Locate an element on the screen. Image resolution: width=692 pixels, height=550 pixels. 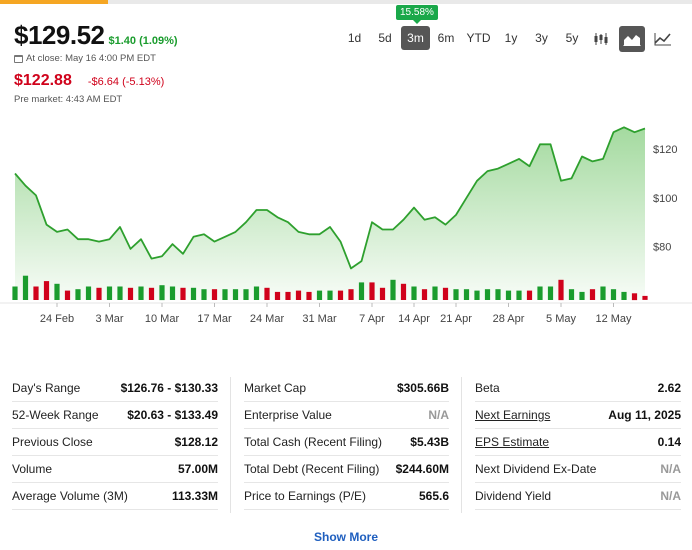
show-more-button: Show More is located at coordinates (345, 537).